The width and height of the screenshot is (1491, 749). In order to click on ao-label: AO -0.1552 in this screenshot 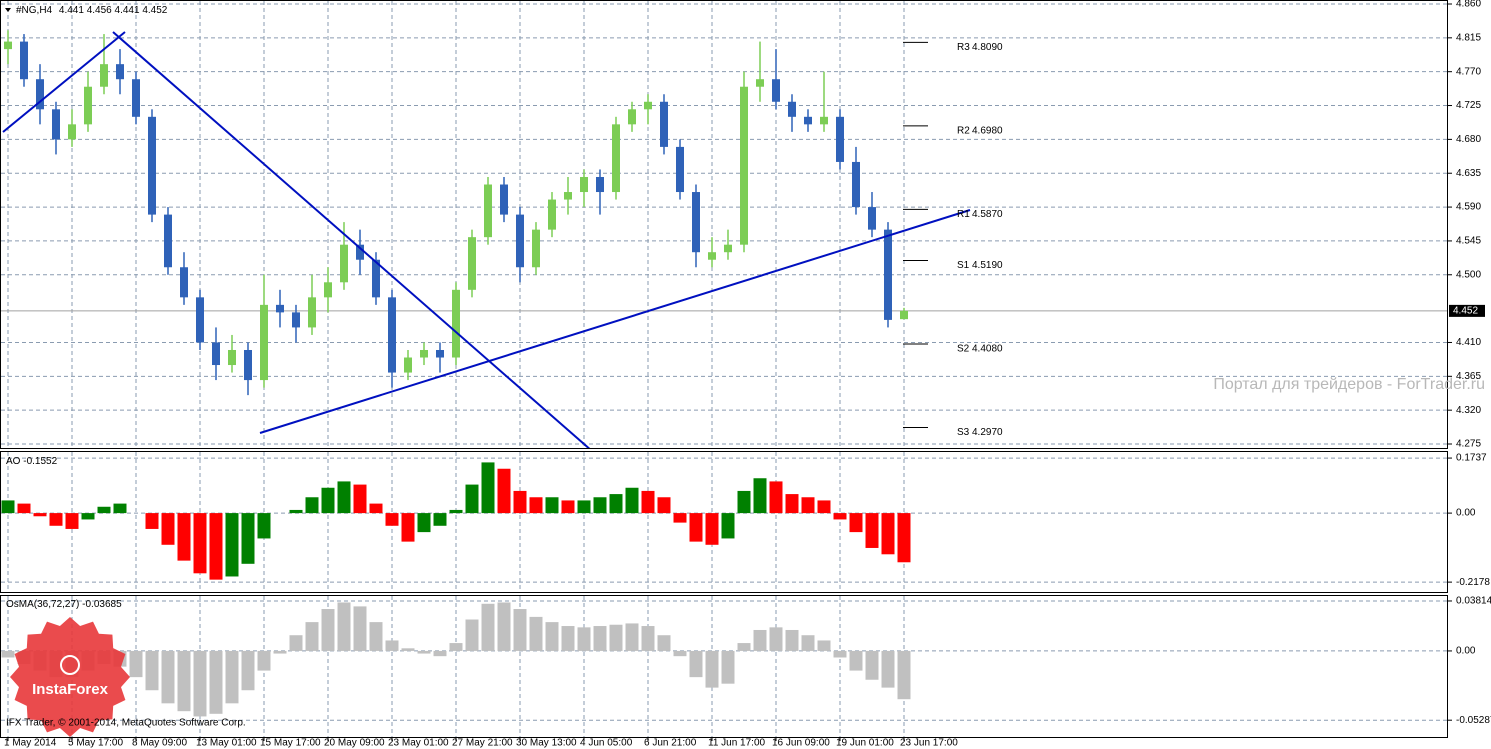, I will do `click(32, 461)`.